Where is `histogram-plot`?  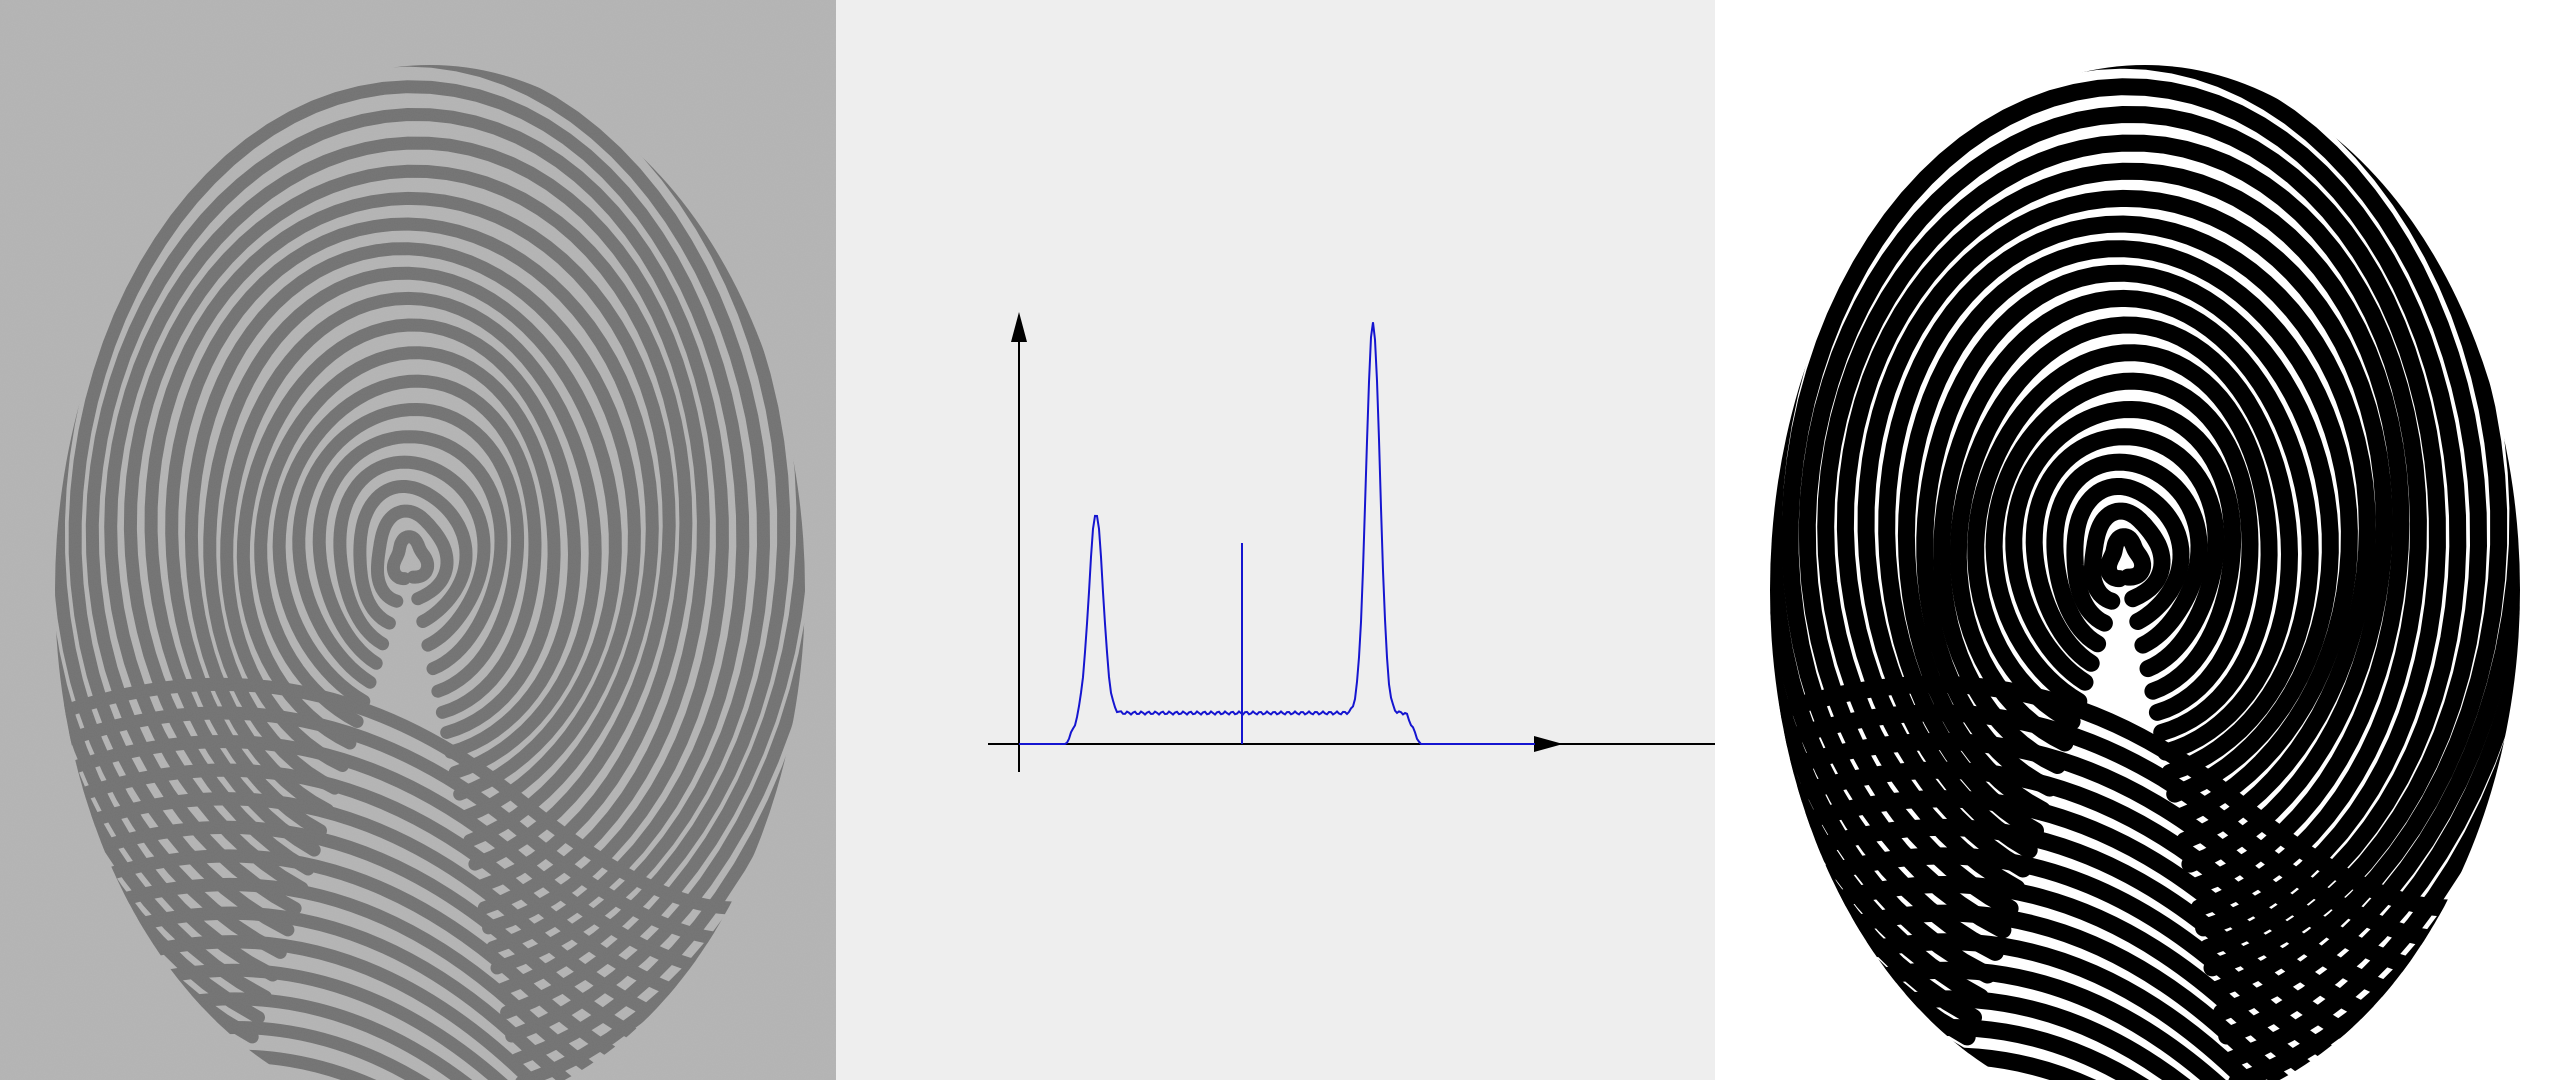
histogram-plot is located at coordinates (1351, 542).